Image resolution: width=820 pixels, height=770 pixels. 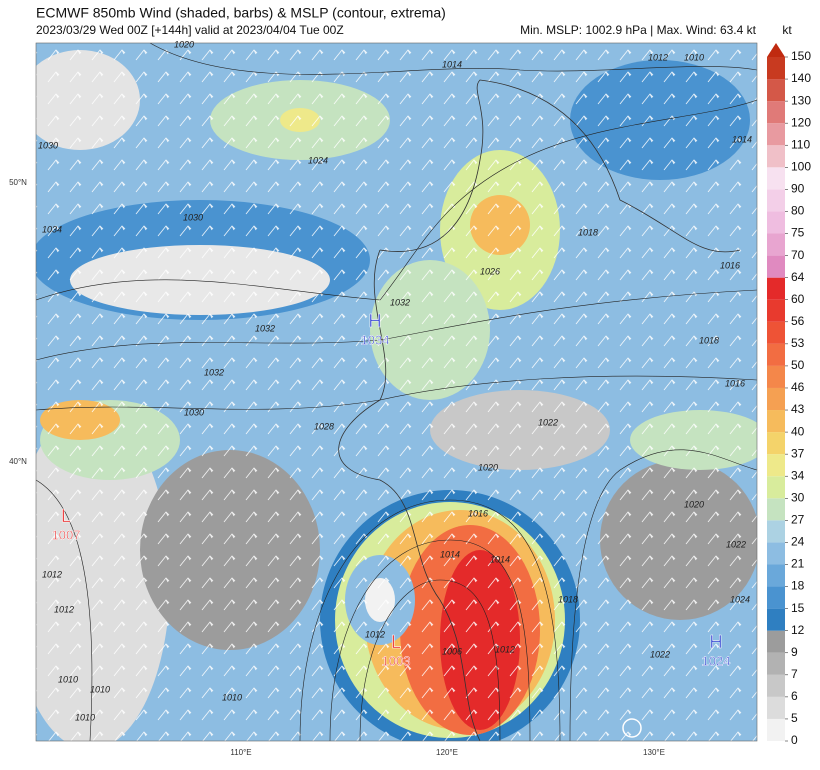 What do you see at coordinates (801, 56) in the screenshot?
I see `colorbar-label: 150` at bounding box center [801, 56].